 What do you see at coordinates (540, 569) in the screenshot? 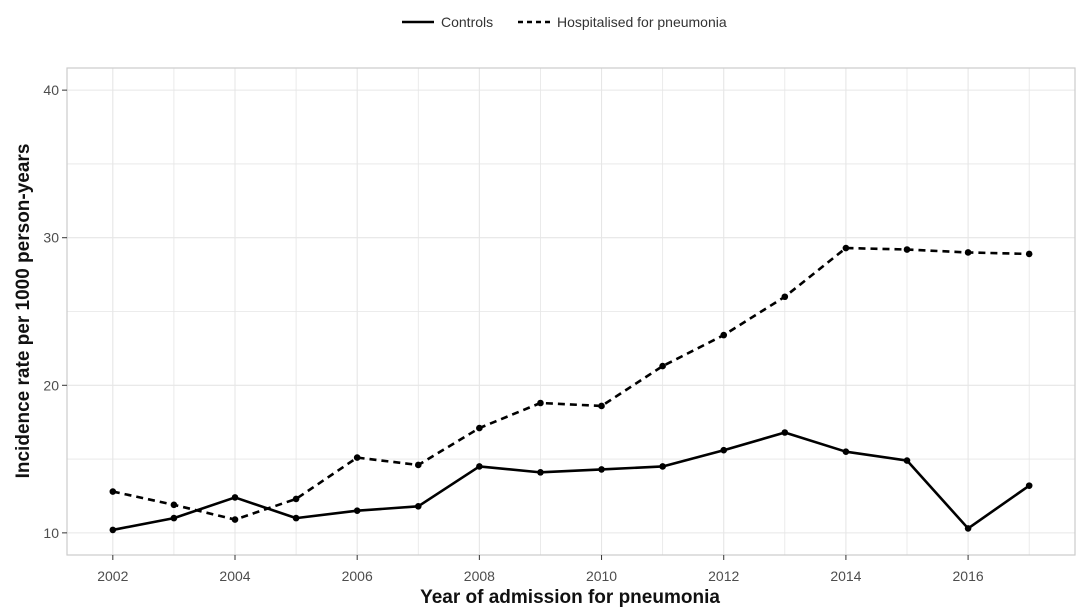
I see `x-axis: 2002 2004 2006 2008 2010 2012 2014 2016` at bounding box center [540, 569].